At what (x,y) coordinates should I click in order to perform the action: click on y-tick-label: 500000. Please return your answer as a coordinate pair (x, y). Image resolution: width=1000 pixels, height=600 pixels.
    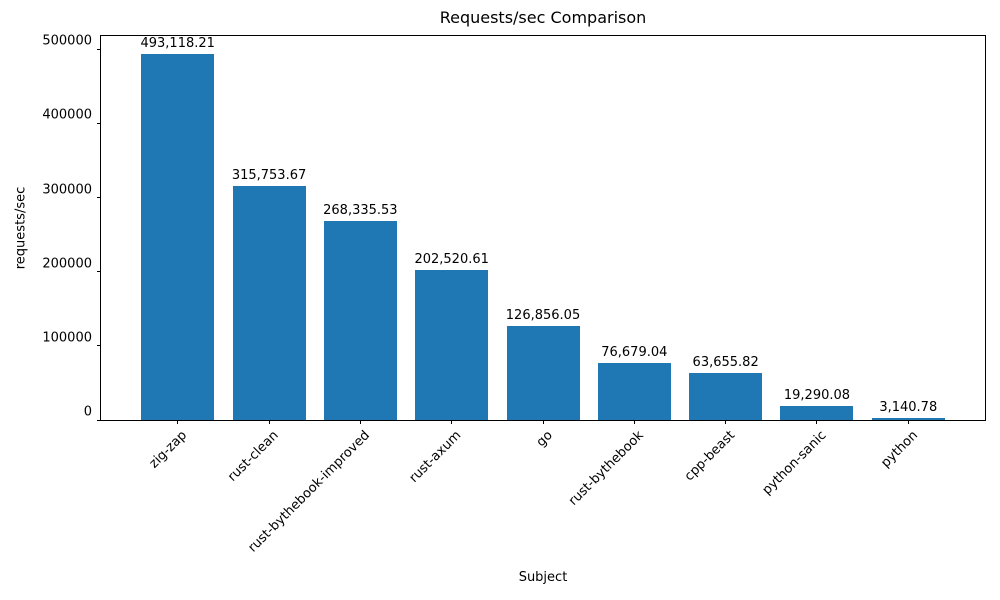
    Looking at the image, I should click on (67, 41).